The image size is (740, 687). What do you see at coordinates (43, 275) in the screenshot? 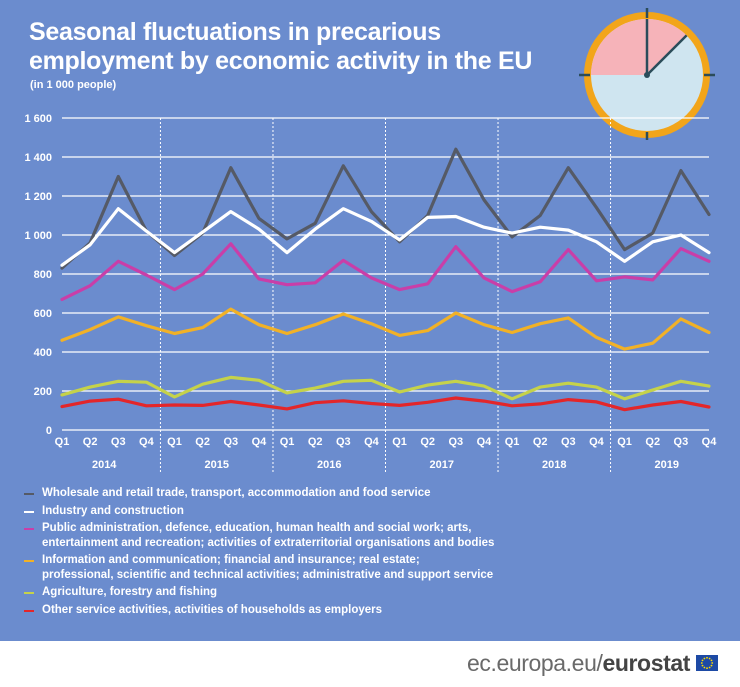
I see `y-tick-label: 800` at bounding box center [43, 275].